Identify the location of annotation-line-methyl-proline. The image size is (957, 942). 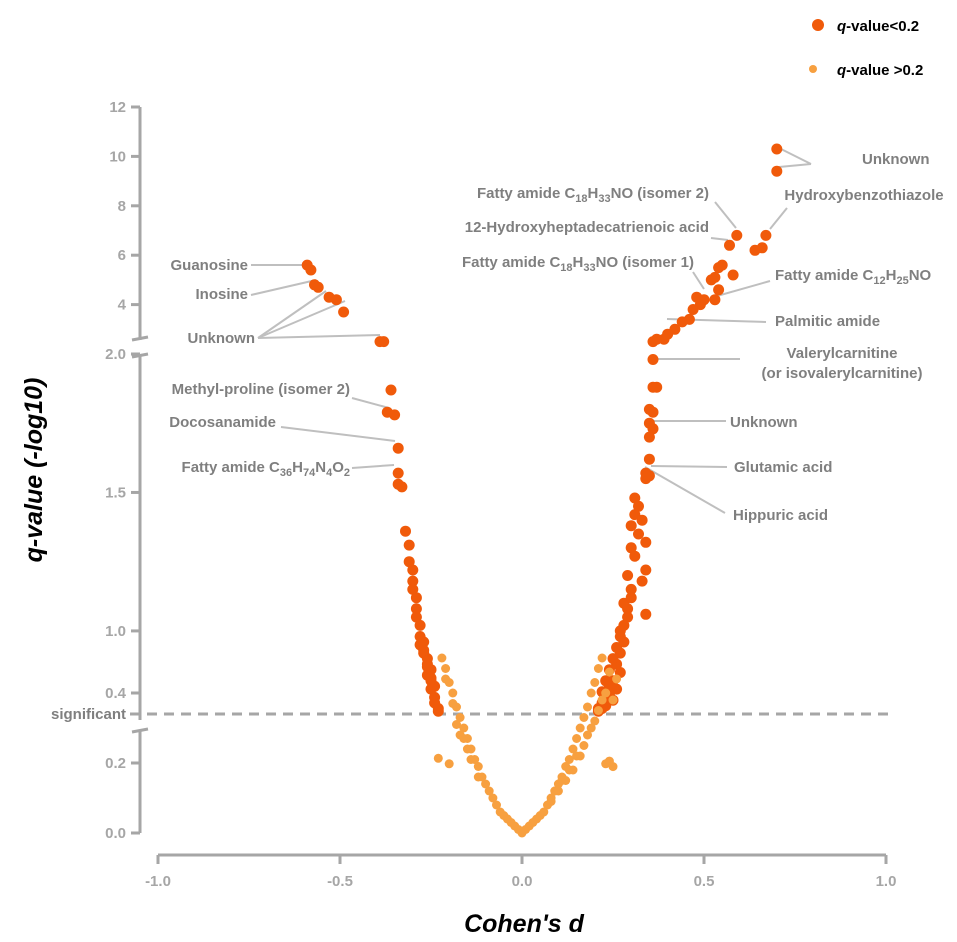
(370, 403).